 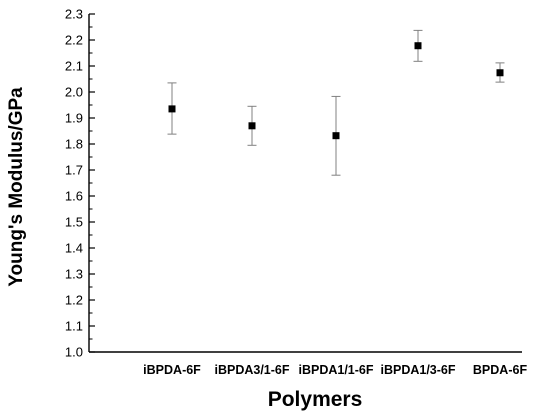 I want to click on x-category-label: iBPDA3/1-6F, so click(x=251, y=370).